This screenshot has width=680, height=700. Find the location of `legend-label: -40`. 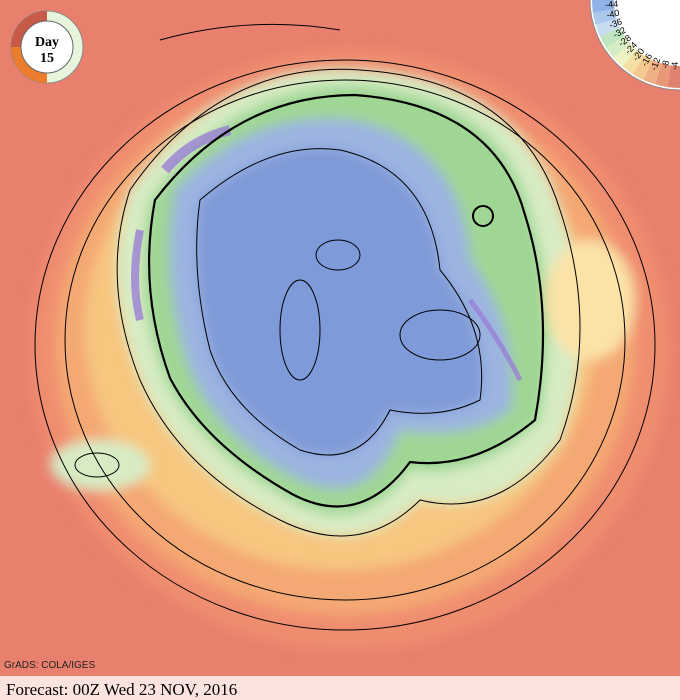

legend-label: -40 is located at coordinates (613, 14).